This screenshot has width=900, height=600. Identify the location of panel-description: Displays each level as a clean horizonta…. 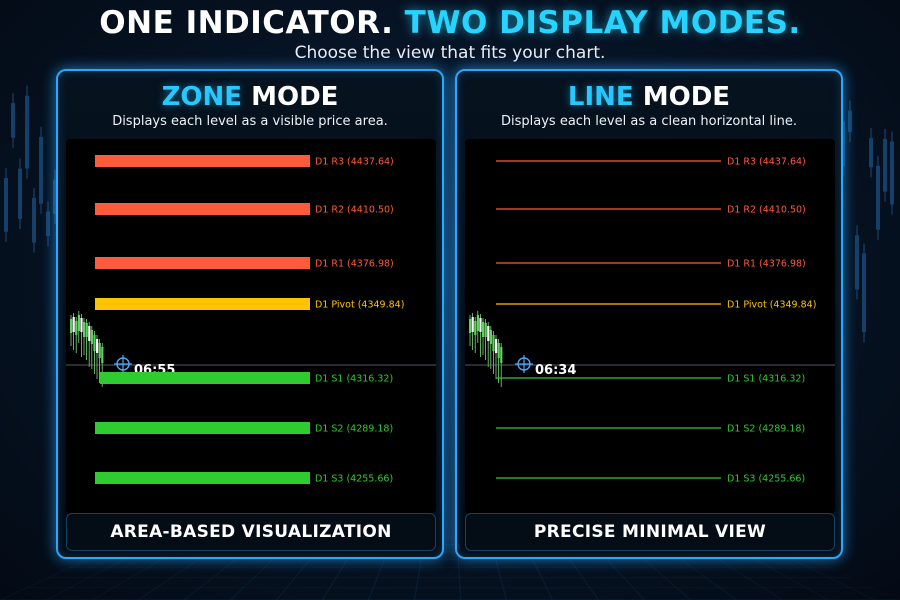
(649, 121).